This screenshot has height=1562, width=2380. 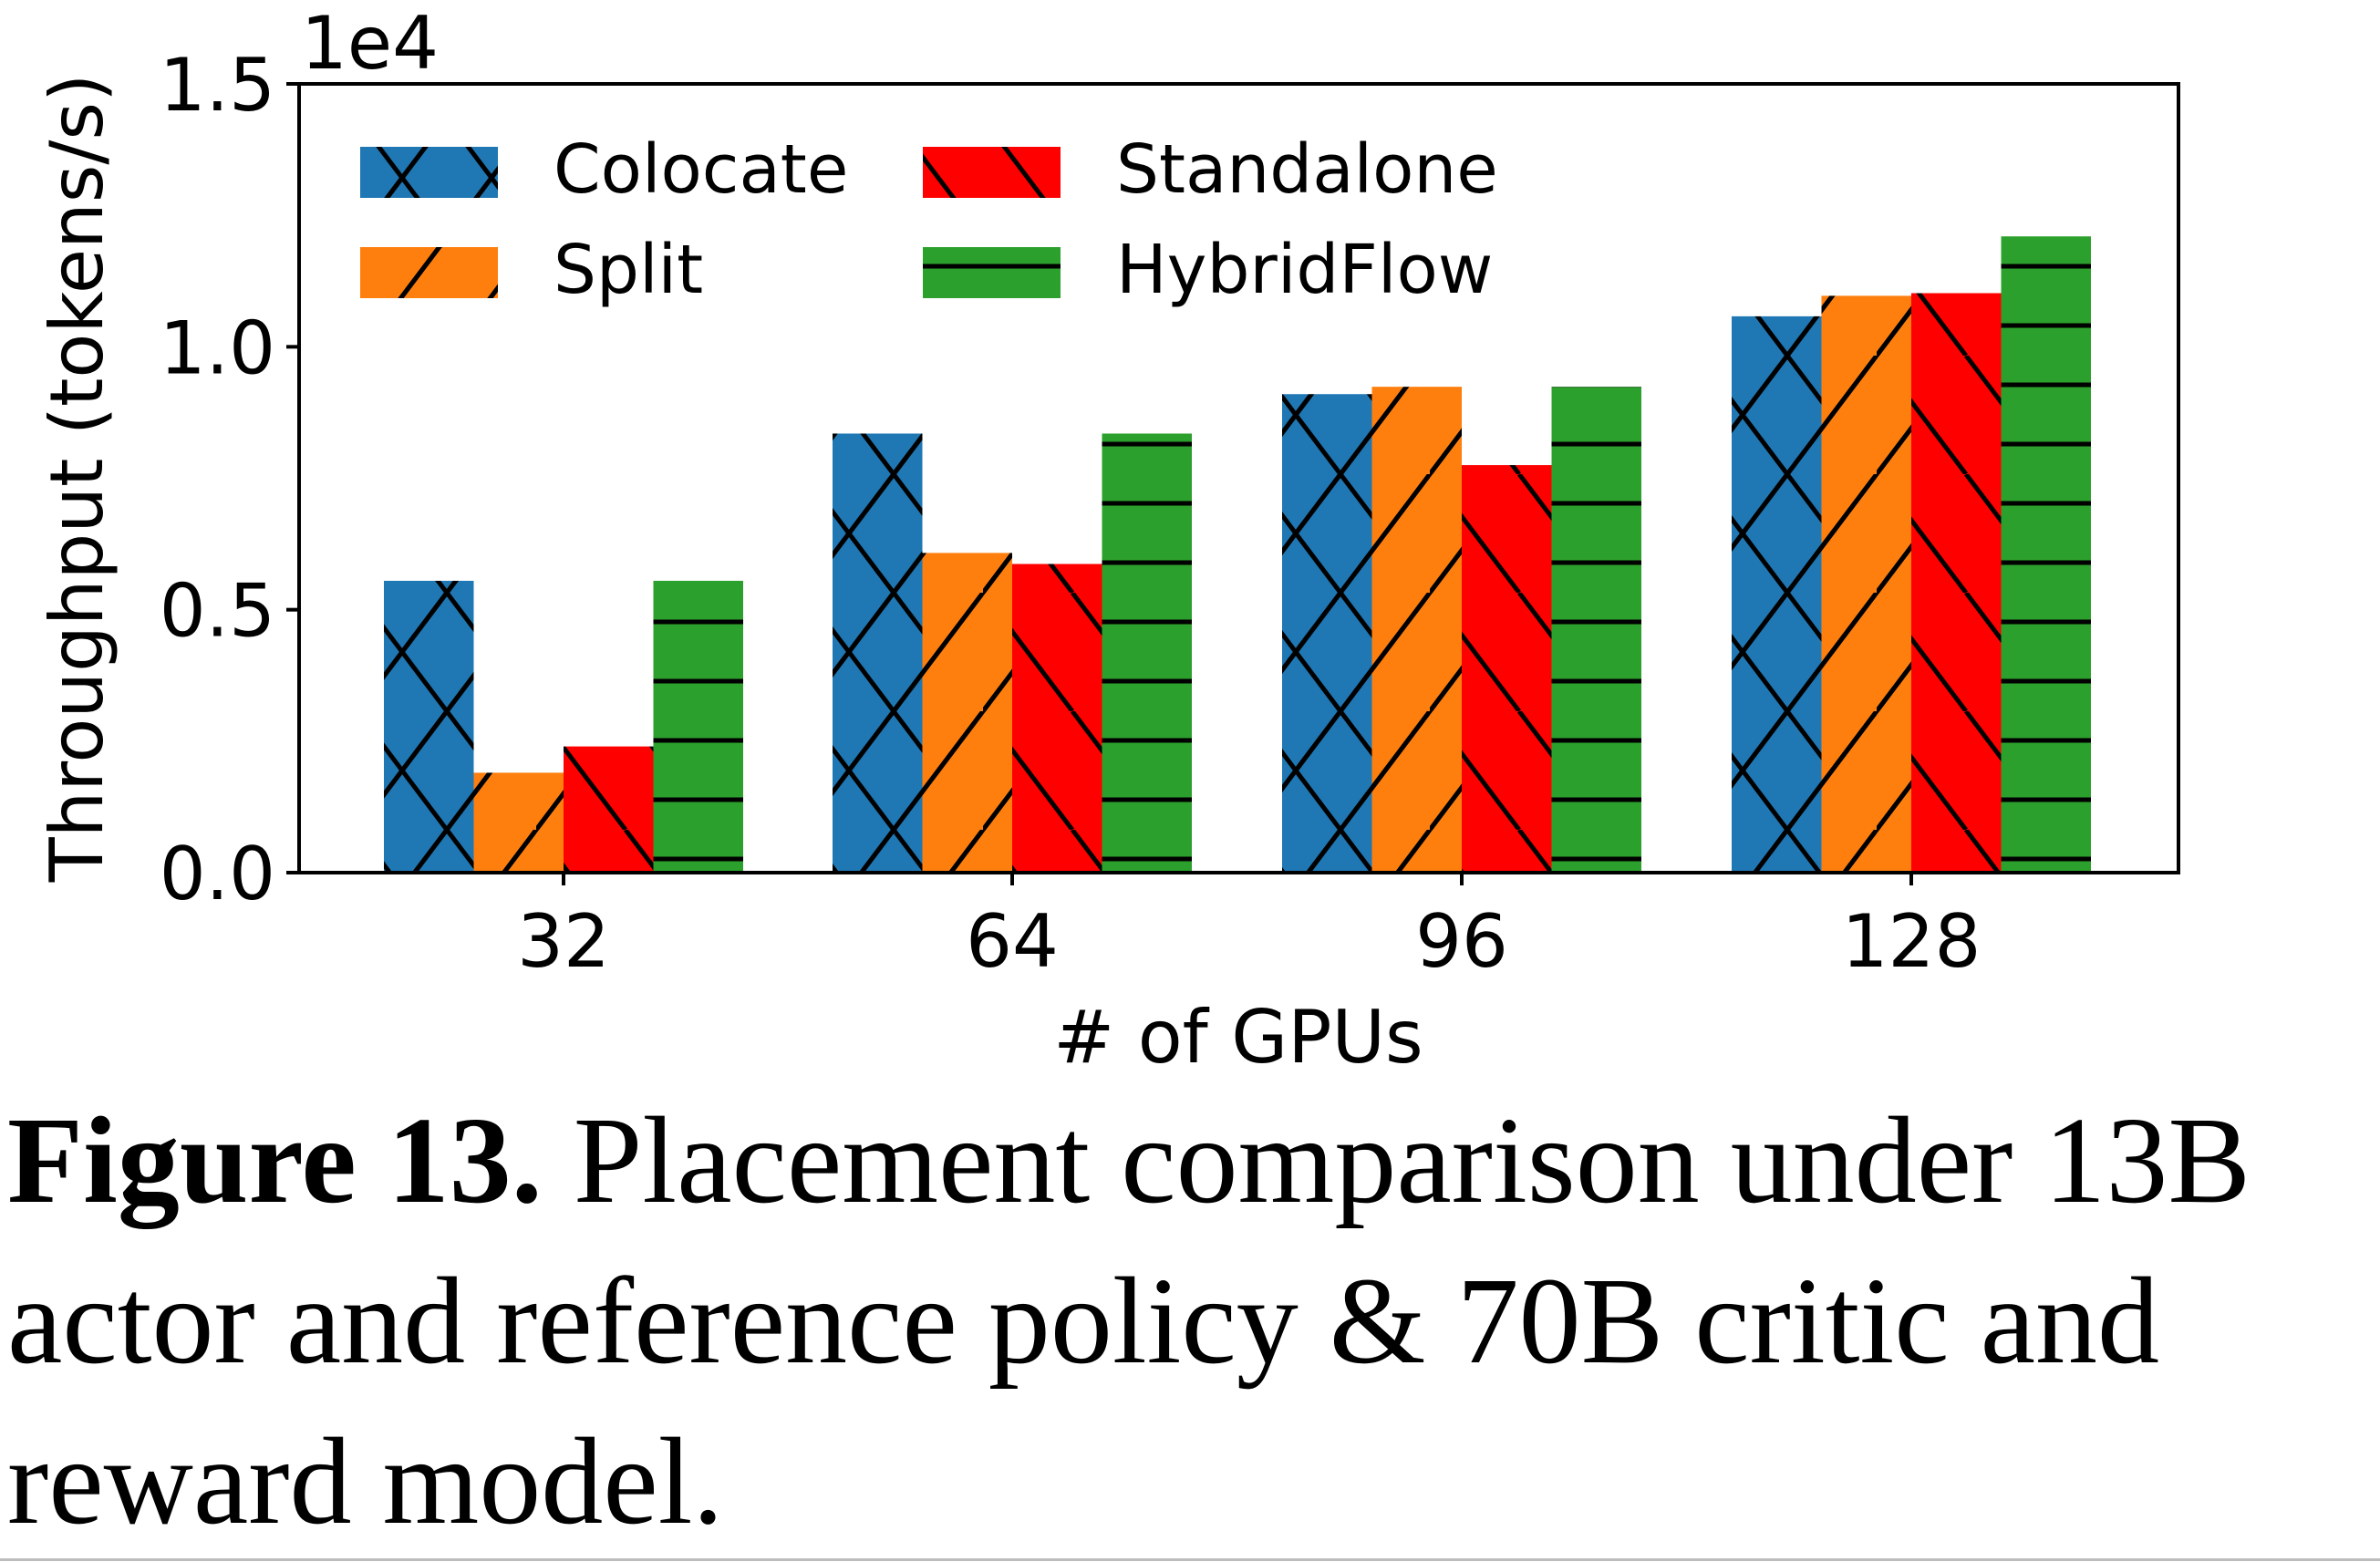 I want to click on y-axis: 0.0 0.5 1.0 1.5, so click(x=230, y=480).